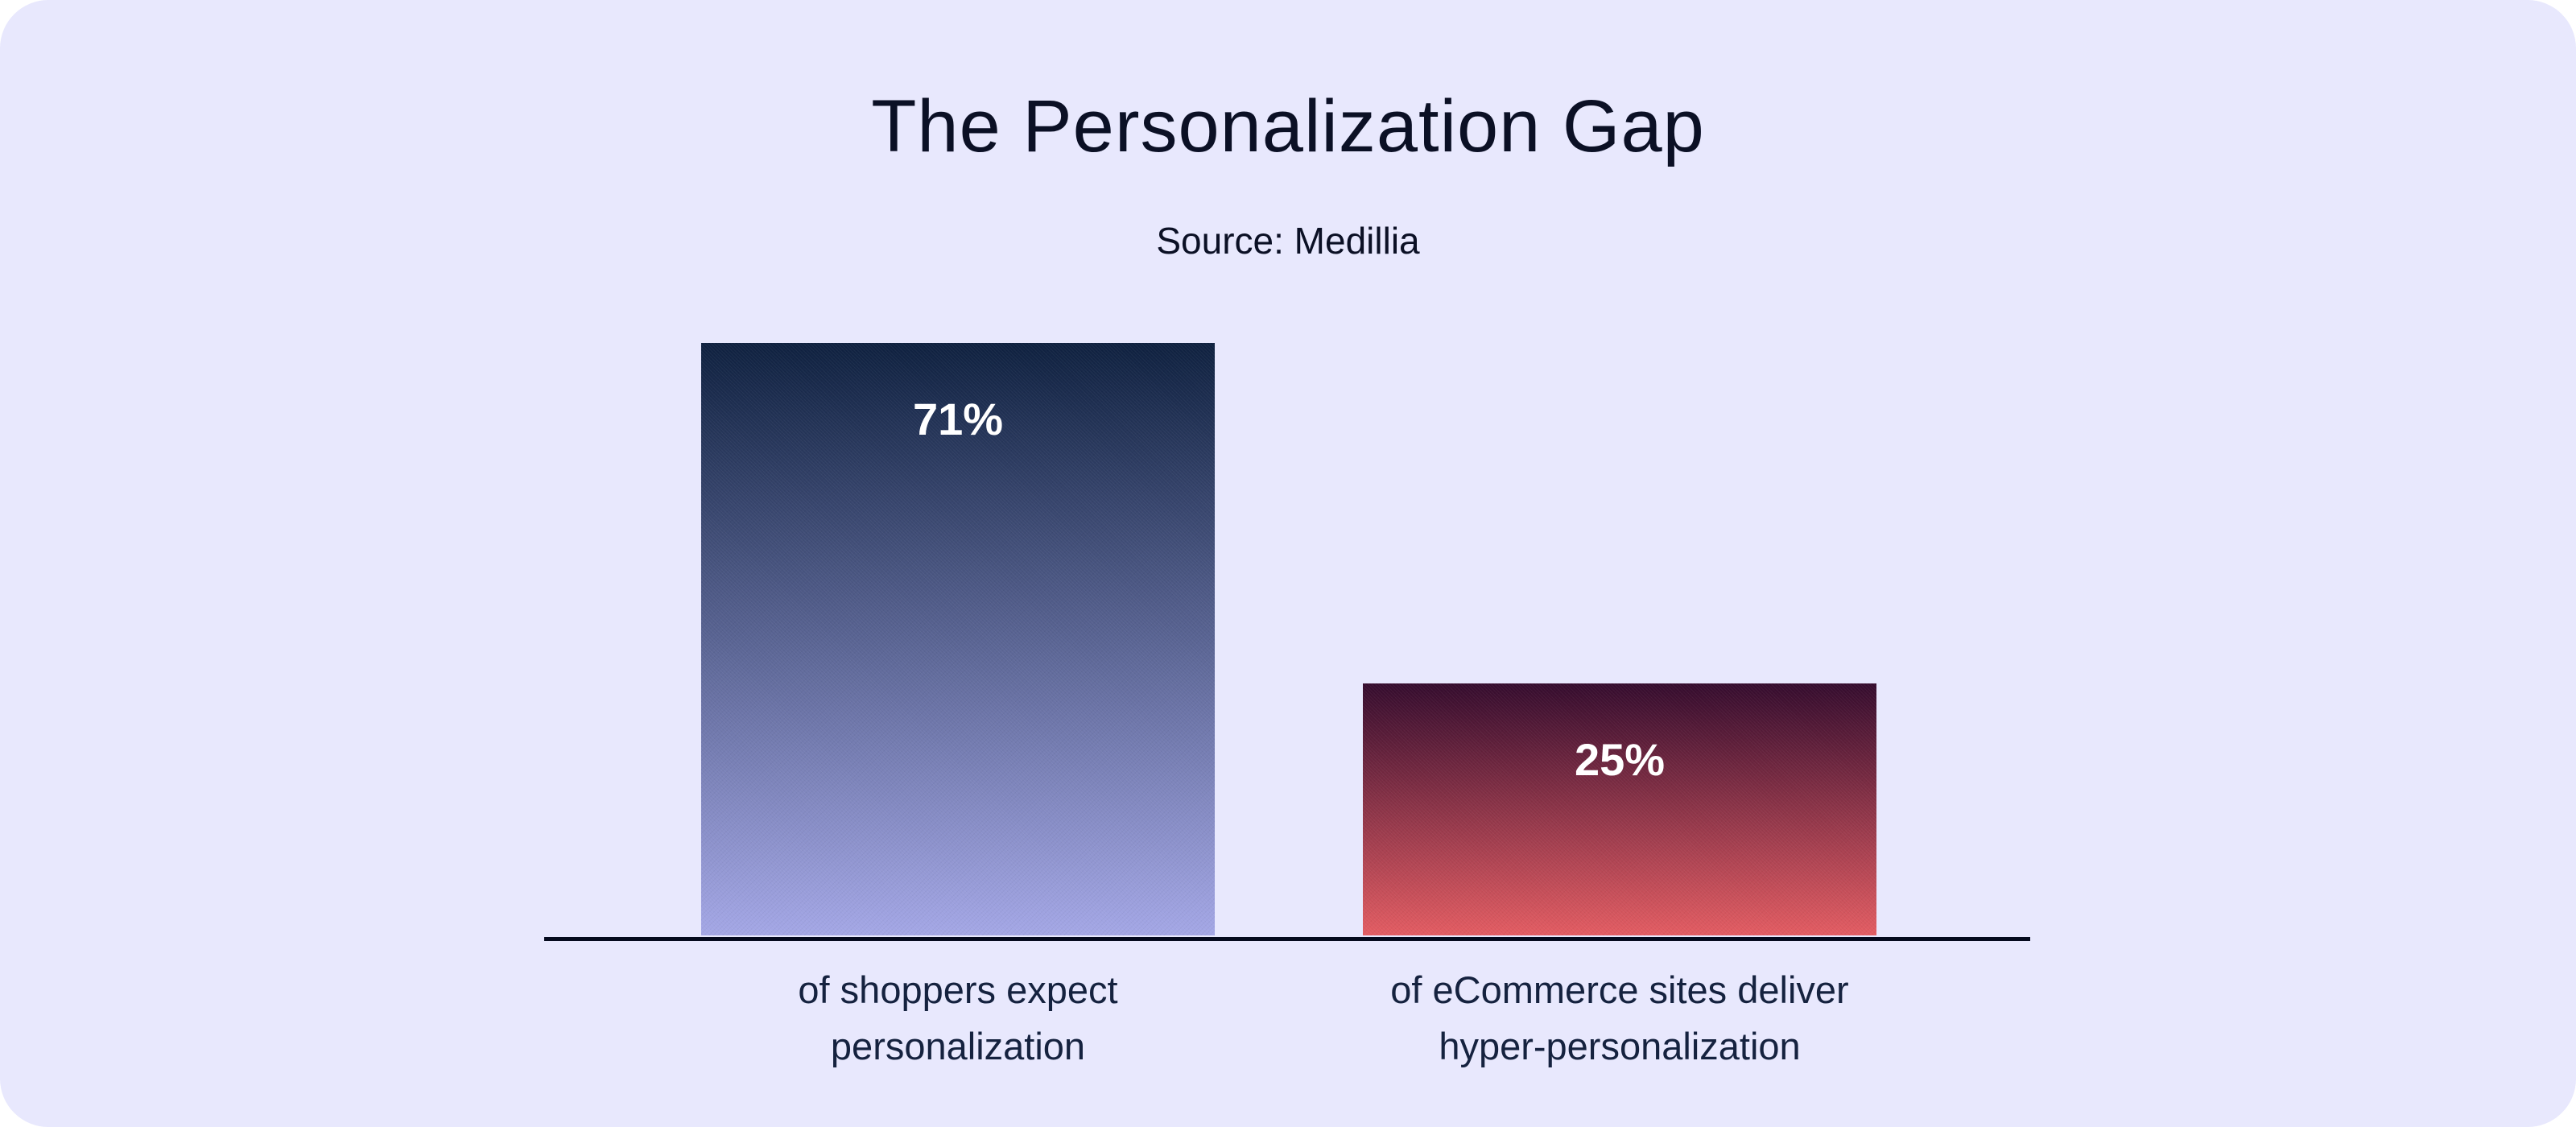 The height and width of the screenshot is (1127, 2576). Describe the element at coordinates (1620, 1046) in the screenshot. I see `category-label-line: hyper-personalization` at that location.